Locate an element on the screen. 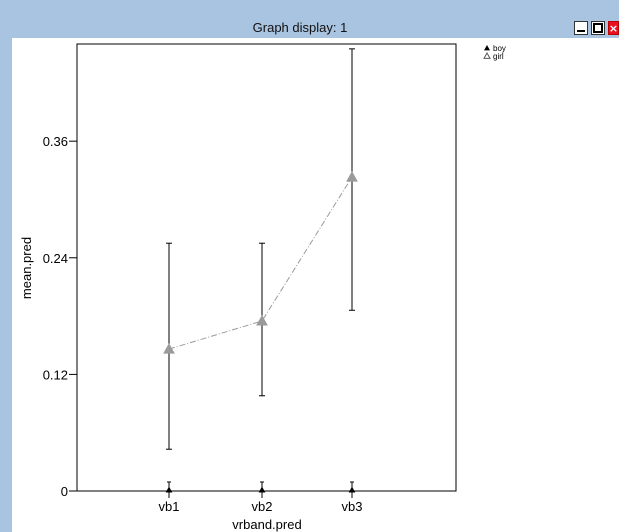 Image resolution: width=619 pixels, height=532 pixels. y-axis: 0 0.12 0.24 0.36 is located at coordinates (60, 316).